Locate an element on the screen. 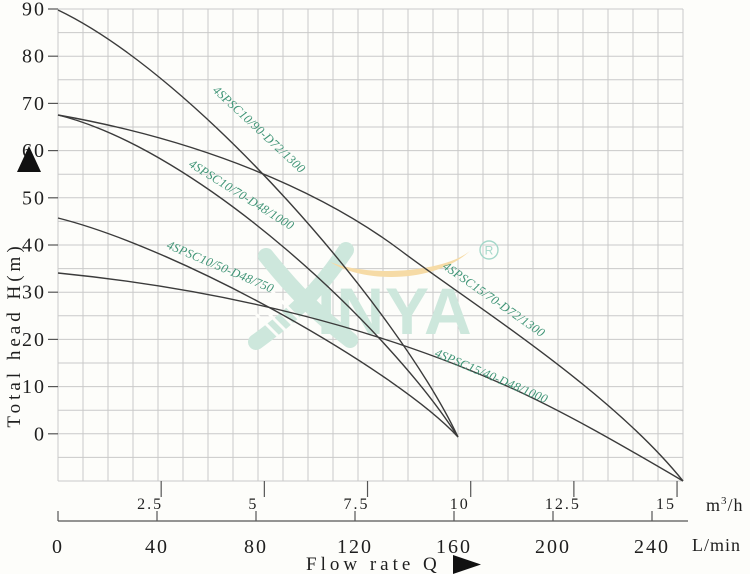 The image size is (750, 574). m3h-tick-label: 7.5 is located at coordinates (357, 504).